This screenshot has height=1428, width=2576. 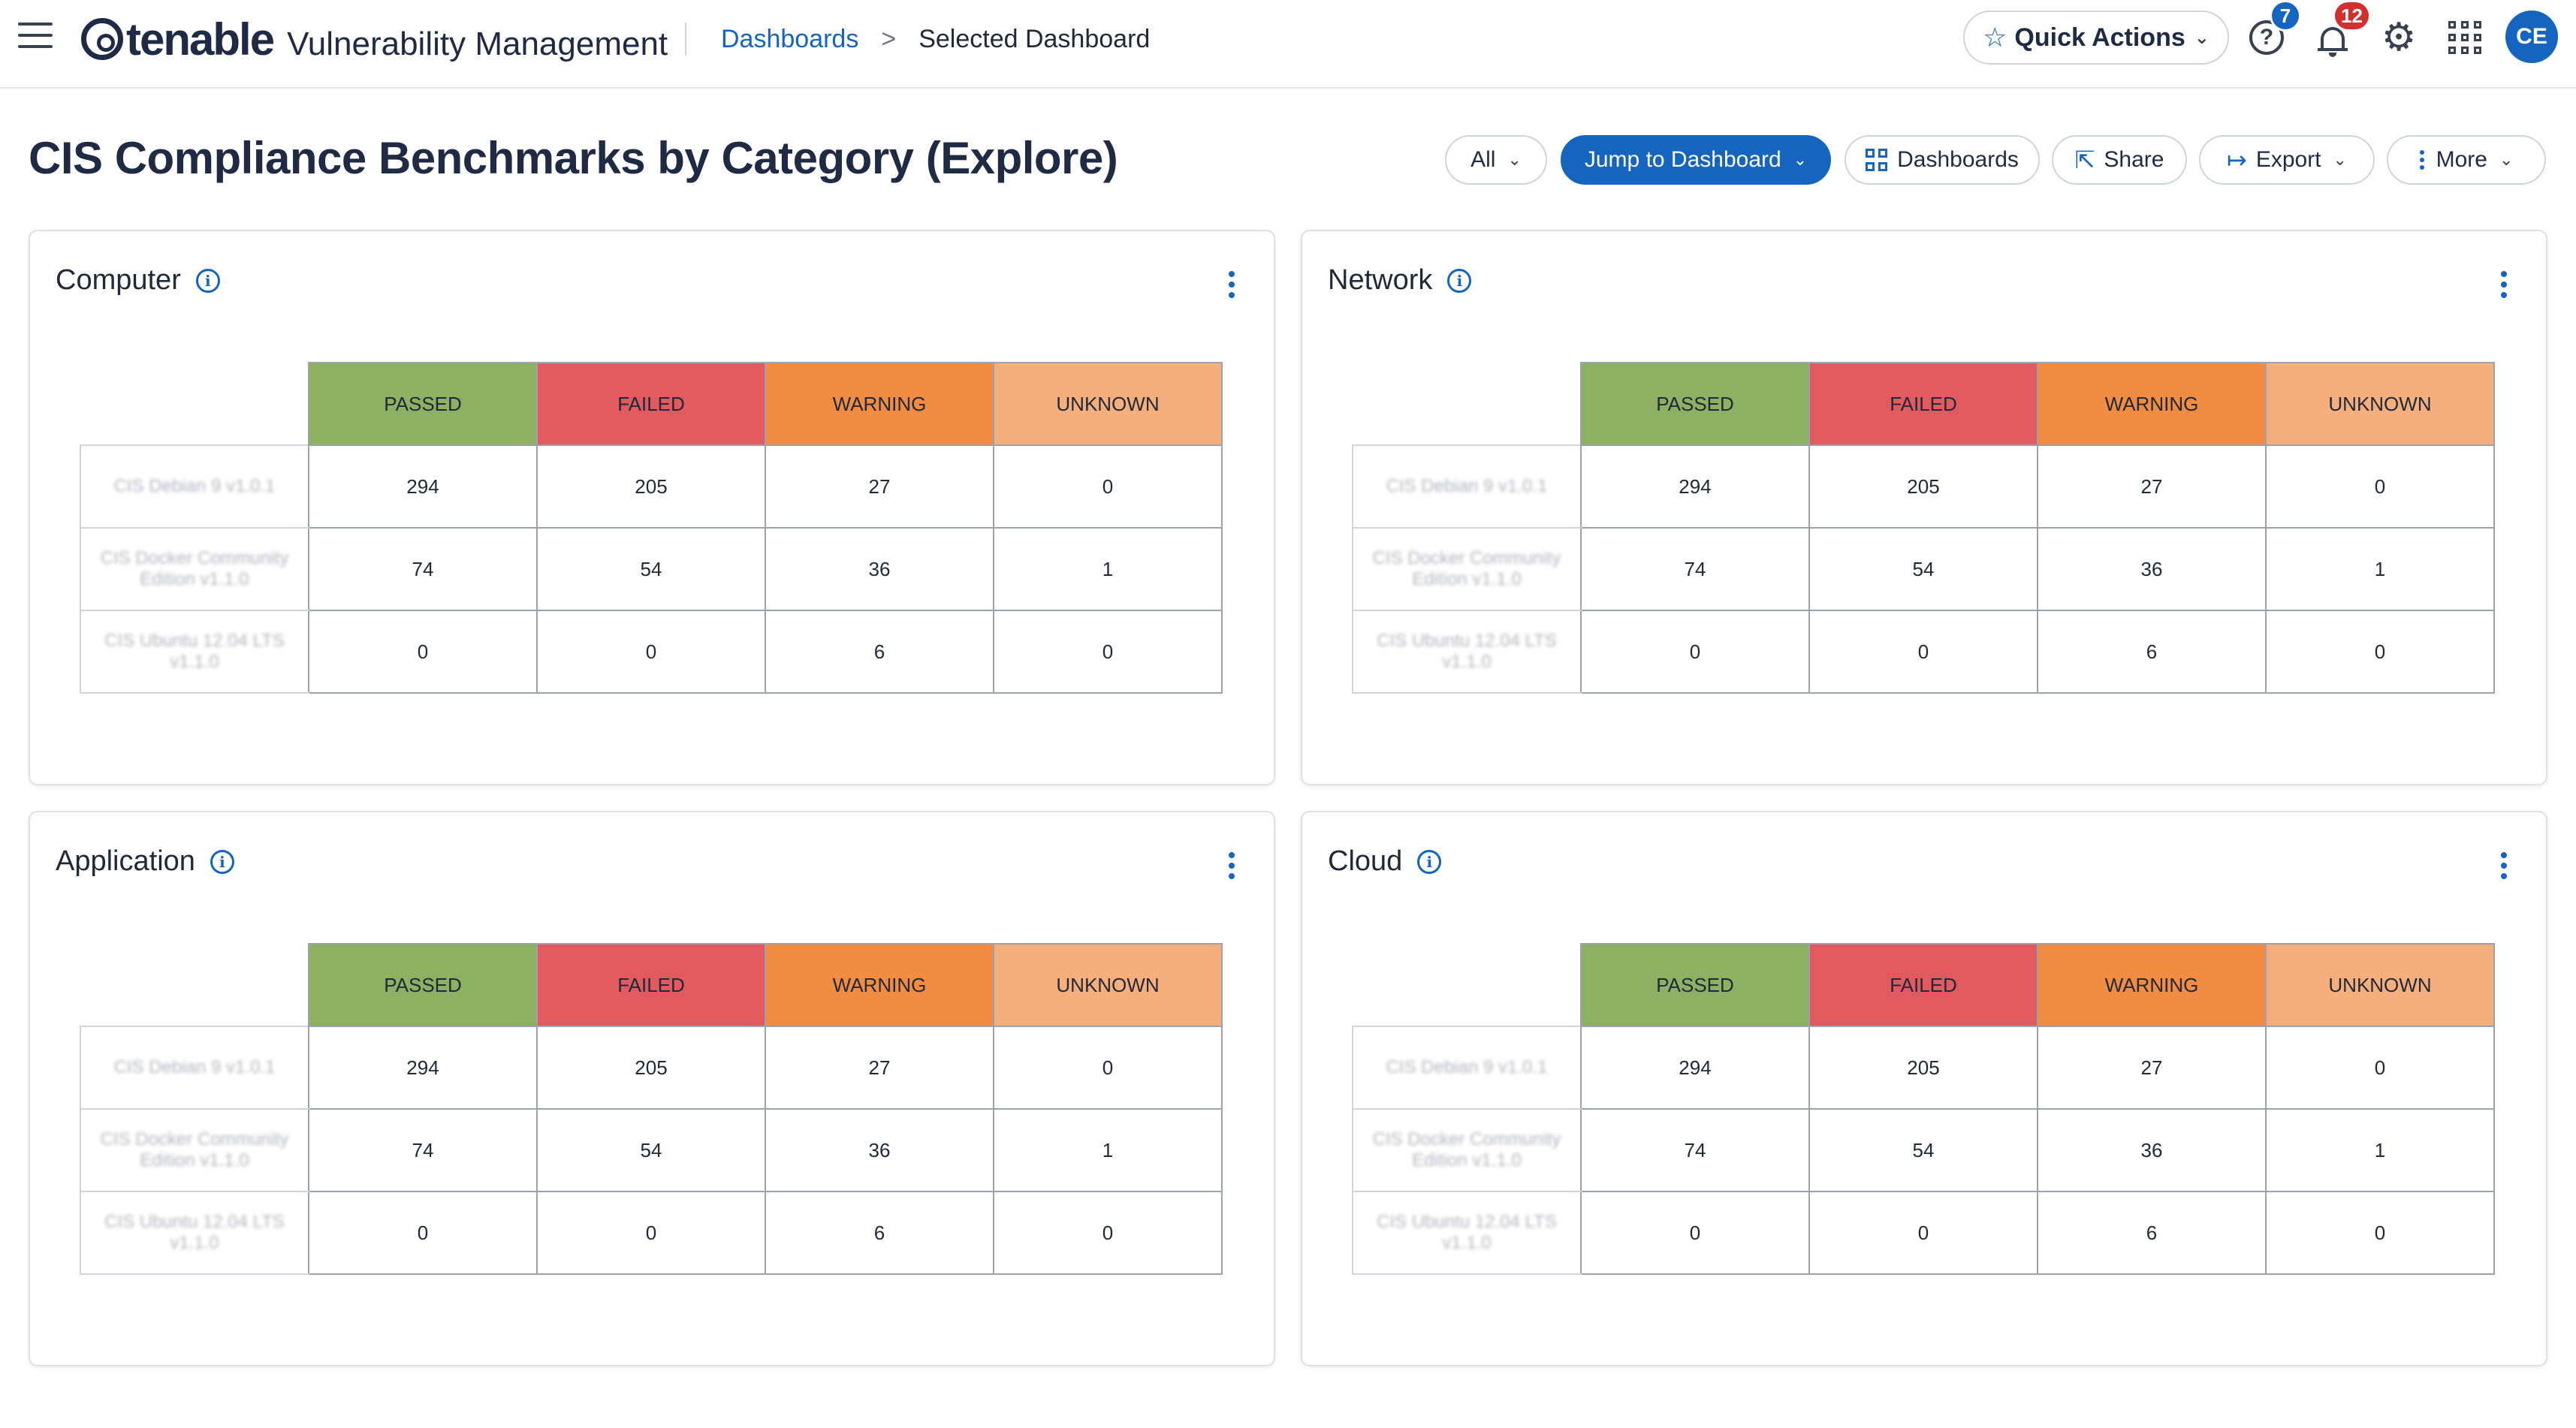 I want to click on dashboards-button: Dashboards, so click(x=1942, y=160).